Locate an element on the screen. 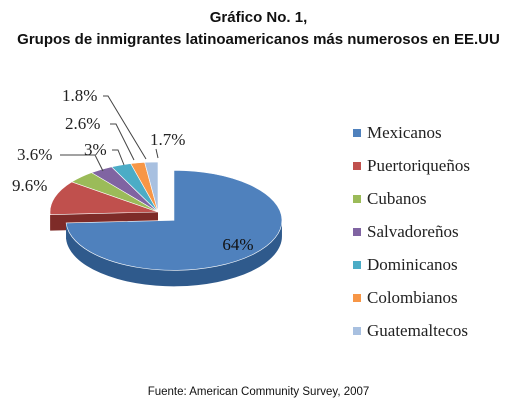  legend-label-cubanos: Cubanos is located at coordinates (397, 198).